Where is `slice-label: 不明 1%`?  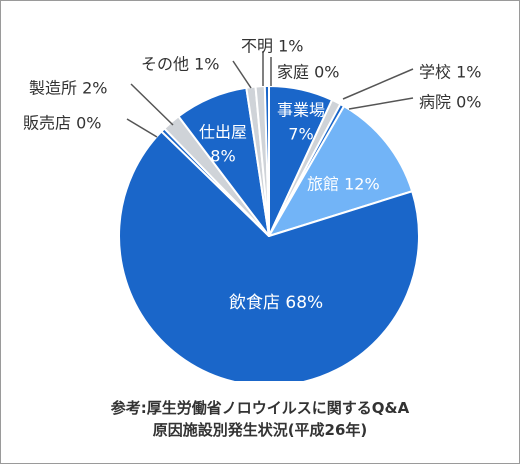 slice-label: 不明 1% is located at coordinates (272, 46).